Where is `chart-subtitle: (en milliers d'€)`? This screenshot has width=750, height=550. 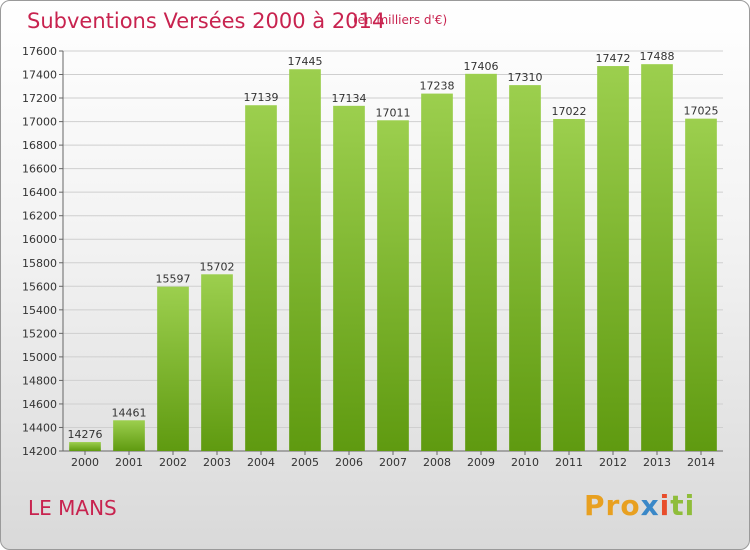
chart-subtitle: (en milliers d'€) is located at coordinates (400, 20).